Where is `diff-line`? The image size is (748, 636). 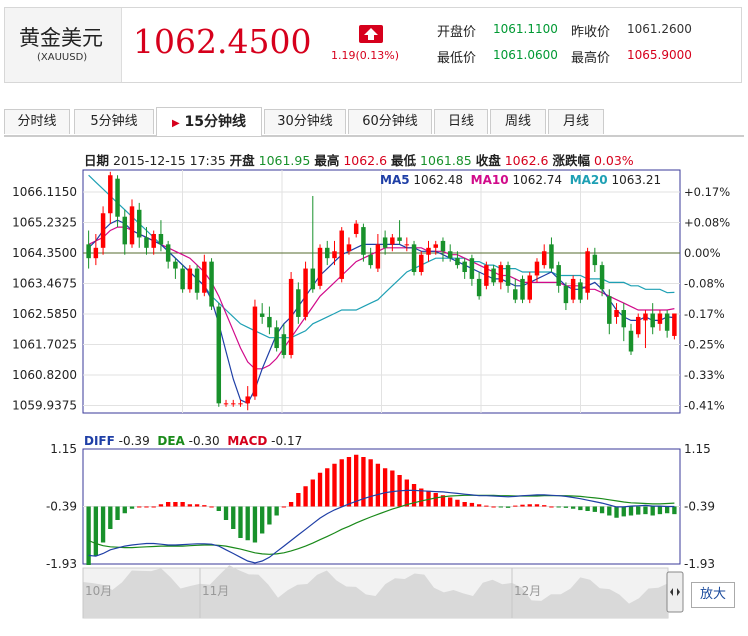 diff-line is located at coordinates (381, 526).